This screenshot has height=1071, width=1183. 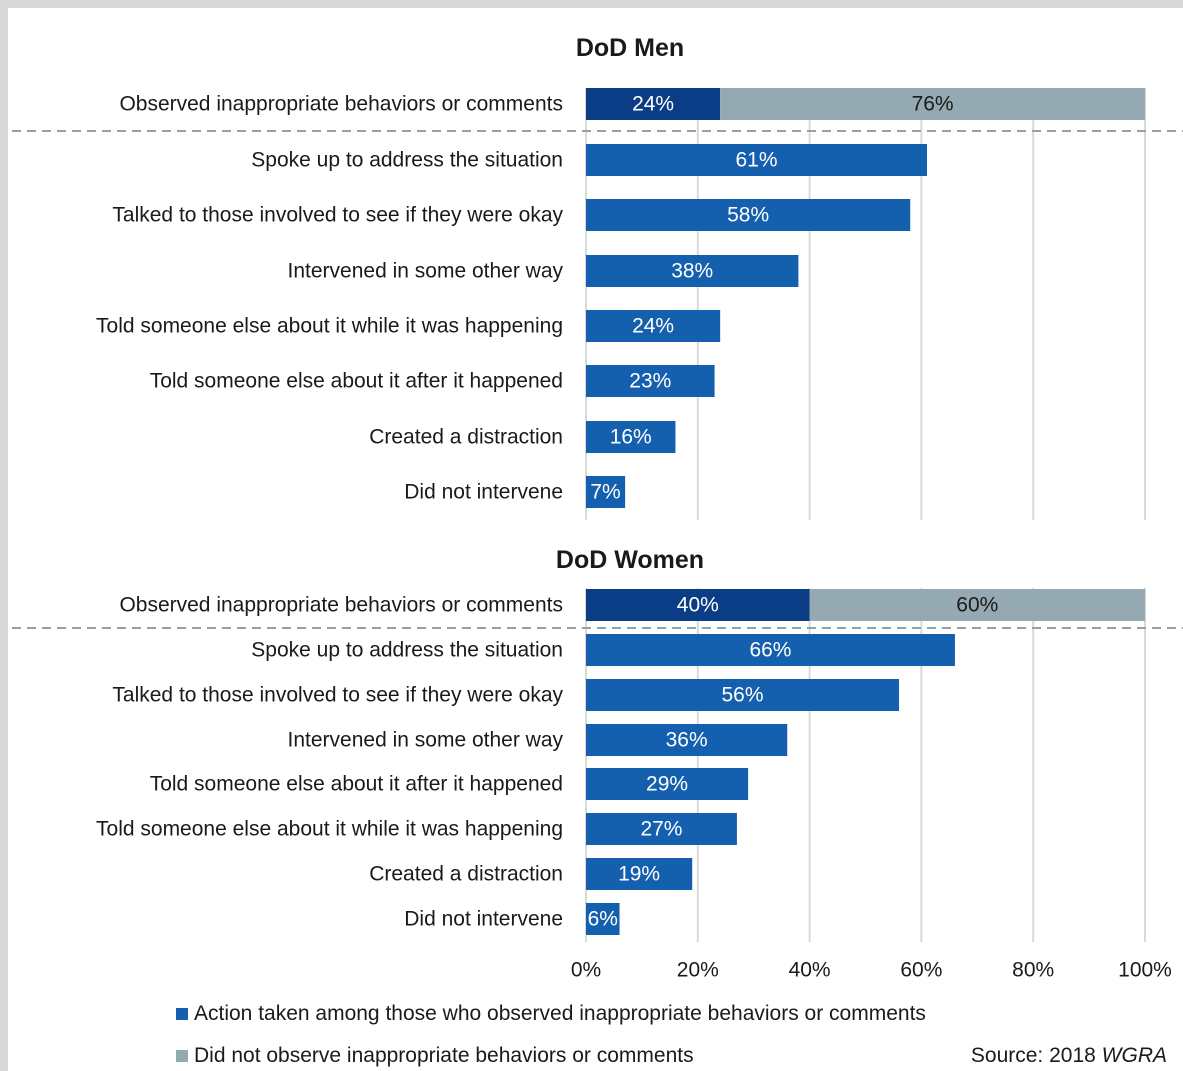 What do you see at coordinates (1033, 1055) in the screenshot?
I see `source-prefix: Source: 2018` at bounding box center [1033, 1055].